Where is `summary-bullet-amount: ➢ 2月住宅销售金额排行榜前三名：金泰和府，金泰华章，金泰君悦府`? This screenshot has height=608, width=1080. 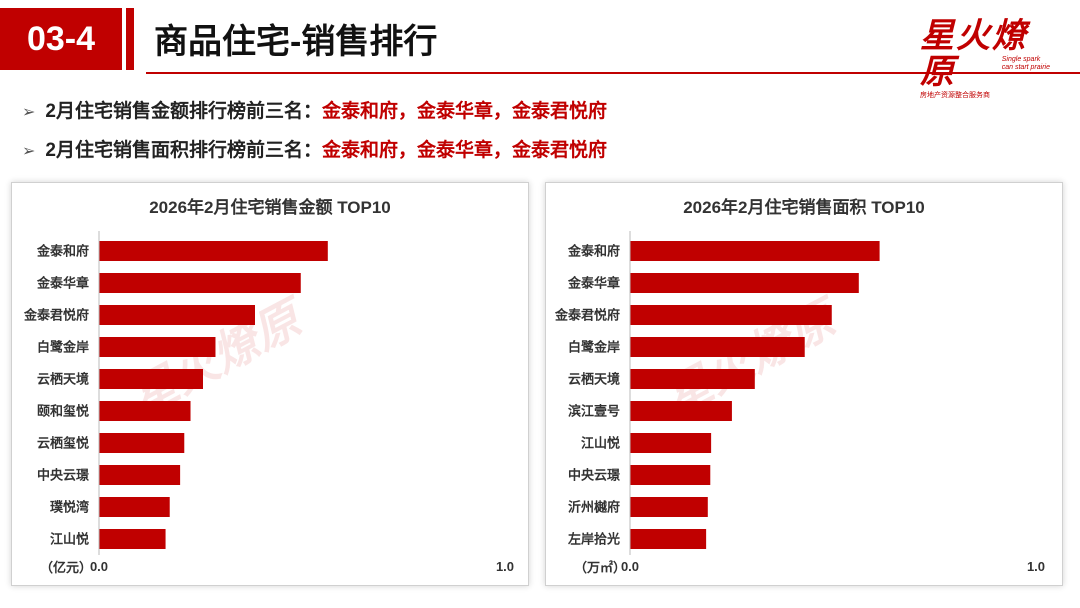
summary-bullet-amount: ➢ 2月住宅销售金额排行榜前三名：金泰和府，金泰华章，金泰君悦府 is located at coordinates (314, 109).